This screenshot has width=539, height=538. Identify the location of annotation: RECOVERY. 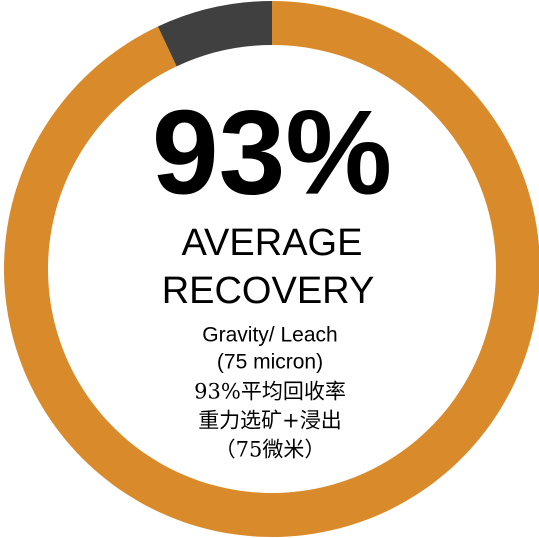
(268, 291).